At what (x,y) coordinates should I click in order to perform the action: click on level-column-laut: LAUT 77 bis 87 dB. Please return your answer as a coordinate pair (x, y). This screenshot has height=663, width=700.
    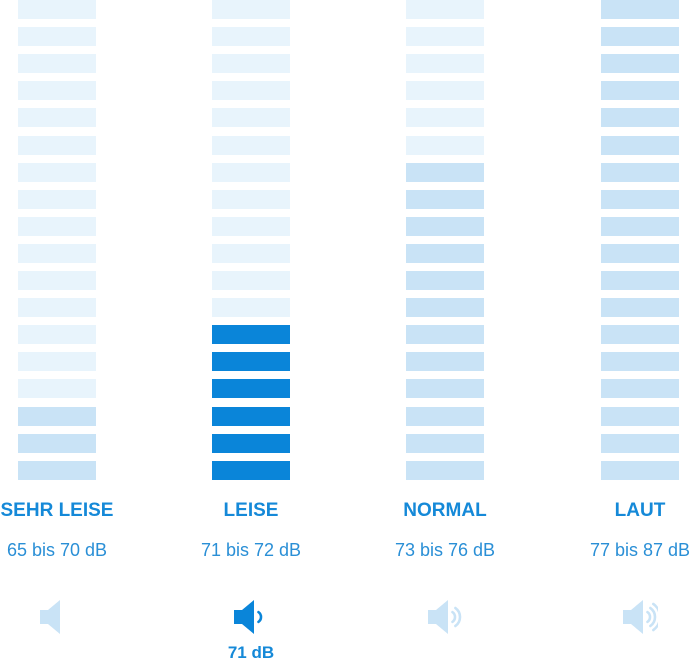
    Looking at the image, I should click on (640, 330).